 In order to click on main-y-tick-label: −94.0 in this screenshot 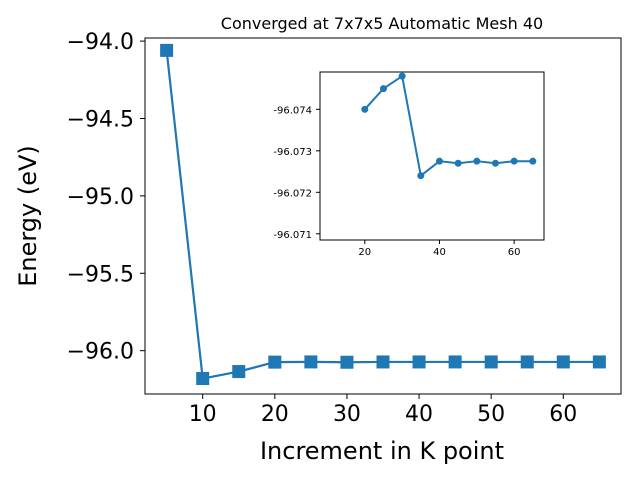, I will do `click(100, 42)`.